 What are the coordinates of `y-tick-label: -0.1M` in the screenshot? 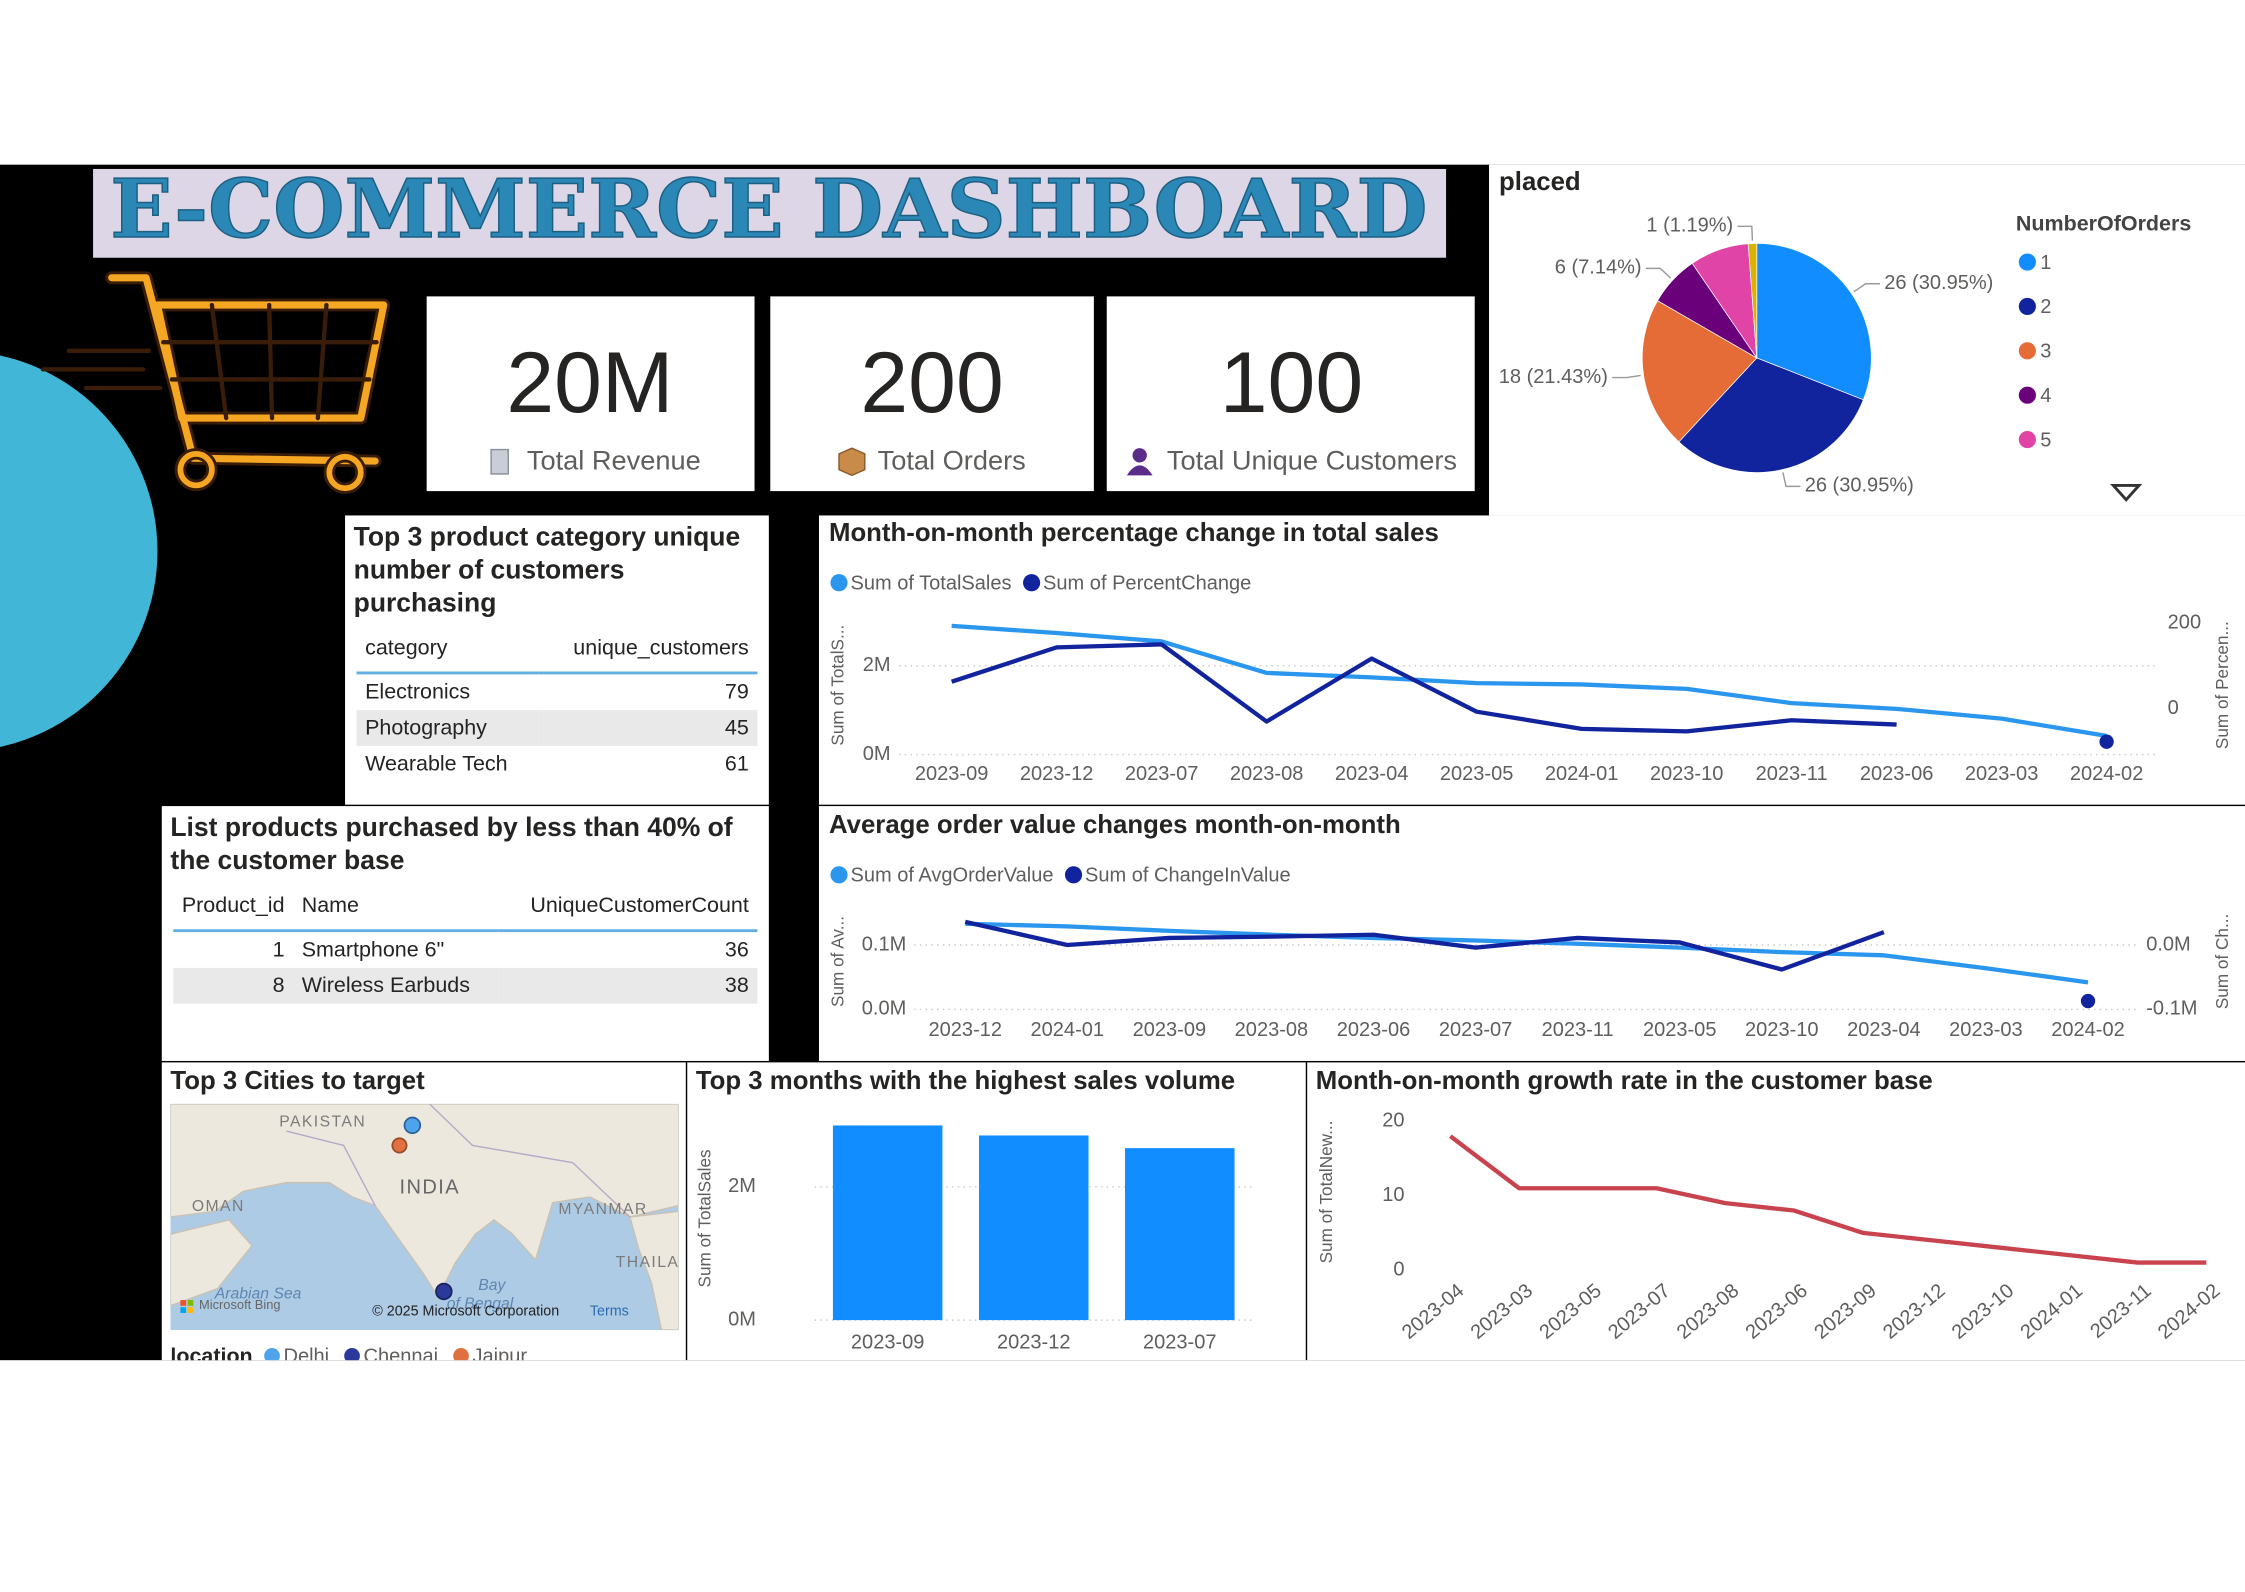 It's located at (2171, 1009).